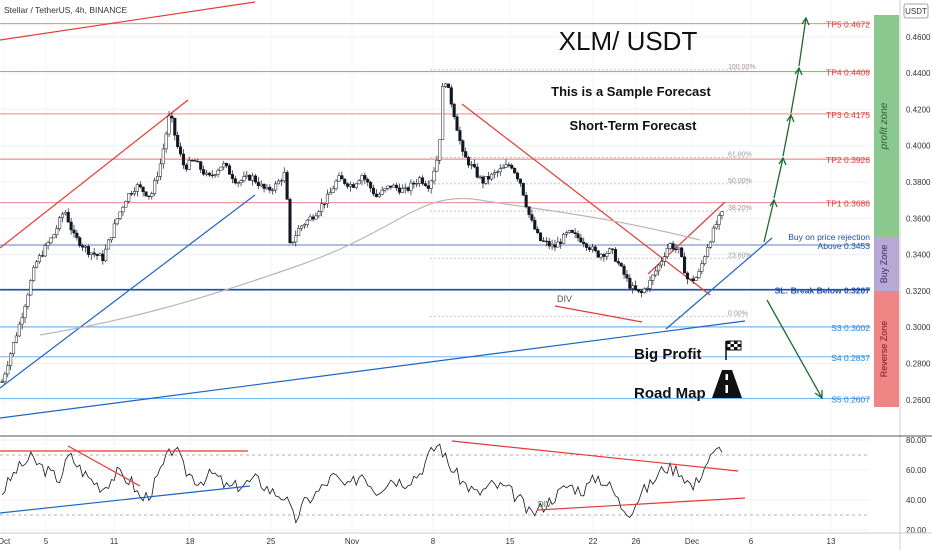 The height and width of the screenshot is (555, 932). I want to click on trendline-blue-short, so click(719, 283).